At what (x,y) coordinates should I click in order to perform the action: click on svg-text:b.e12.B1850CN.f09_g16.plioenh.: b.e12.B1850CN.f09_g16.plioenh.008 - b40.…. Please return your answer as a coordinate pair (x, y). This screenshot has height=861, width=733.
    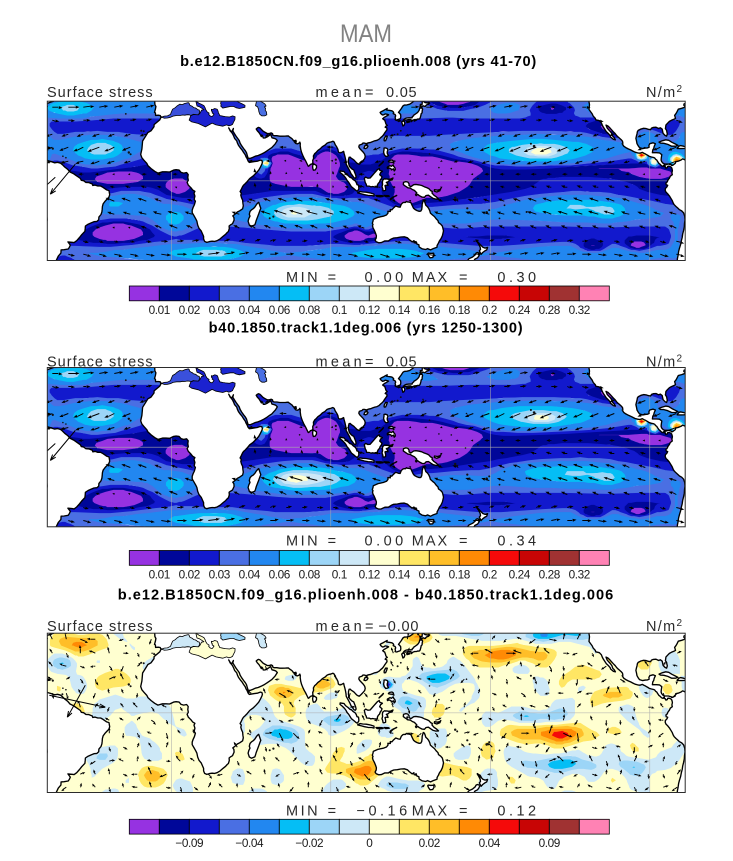
    Looking at the image, I should click on (366, 596).